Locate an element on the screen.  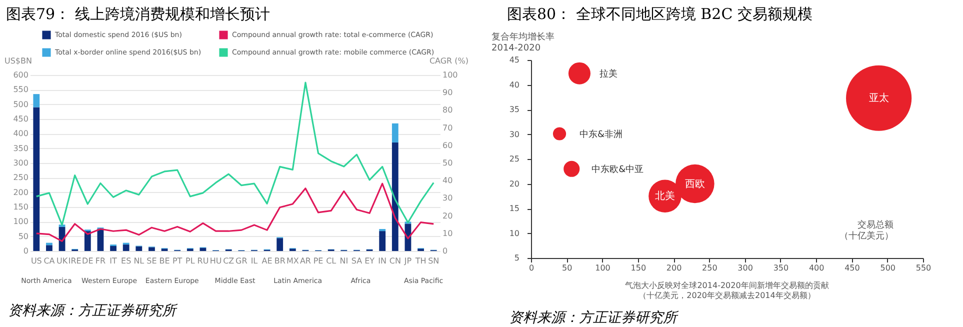
series-label: 北美 is located at coordinates (664, 196).